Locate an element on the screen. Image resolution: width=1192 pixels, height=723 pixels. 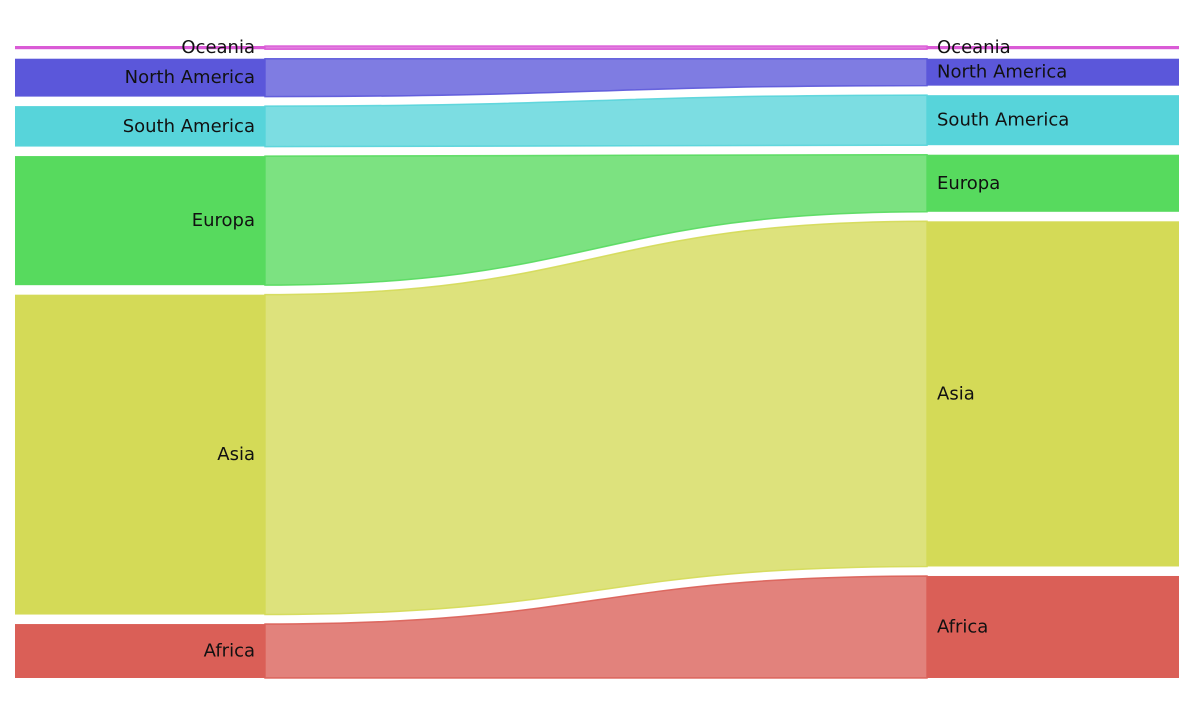
right-node-south-america is located at coordinates (1053, 120).